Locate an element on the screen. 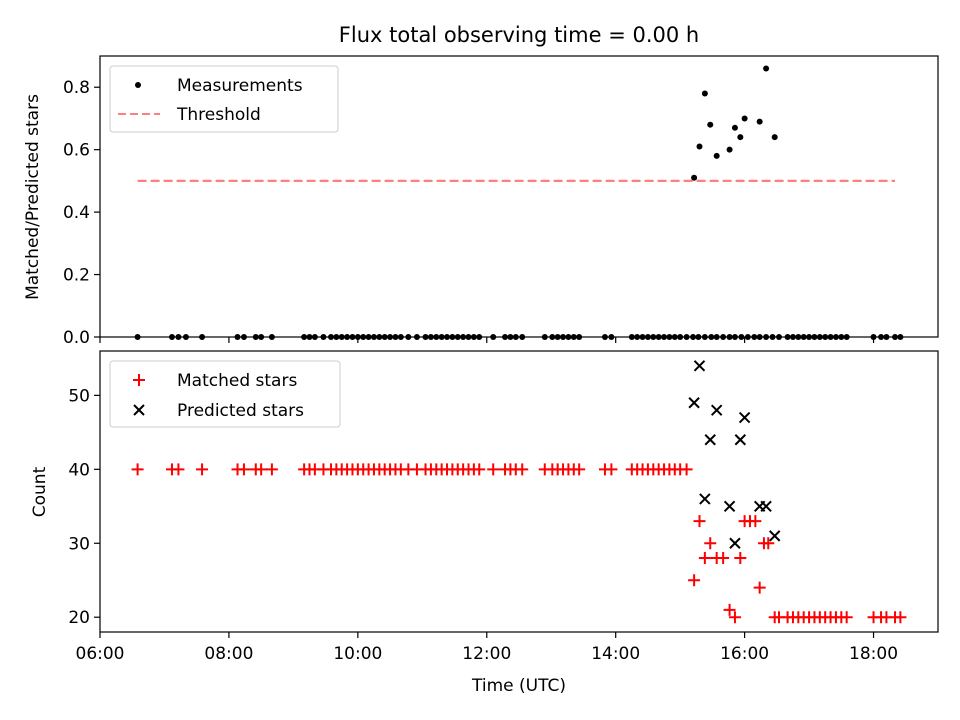  x-tick-label: 06:00 is located at coordinates (100, 654).